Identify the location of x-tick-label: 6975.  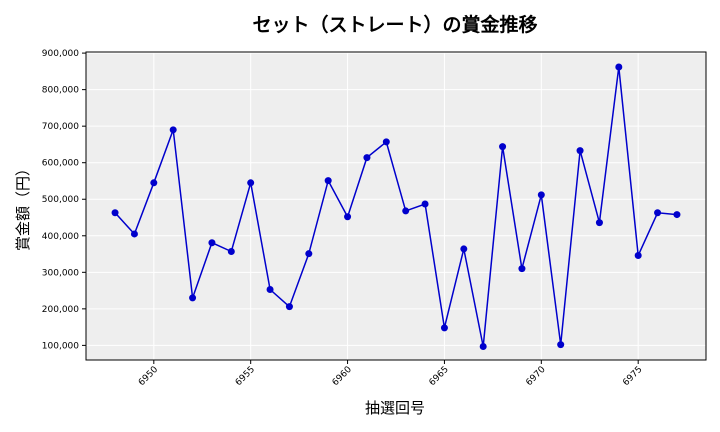
(632, 376).